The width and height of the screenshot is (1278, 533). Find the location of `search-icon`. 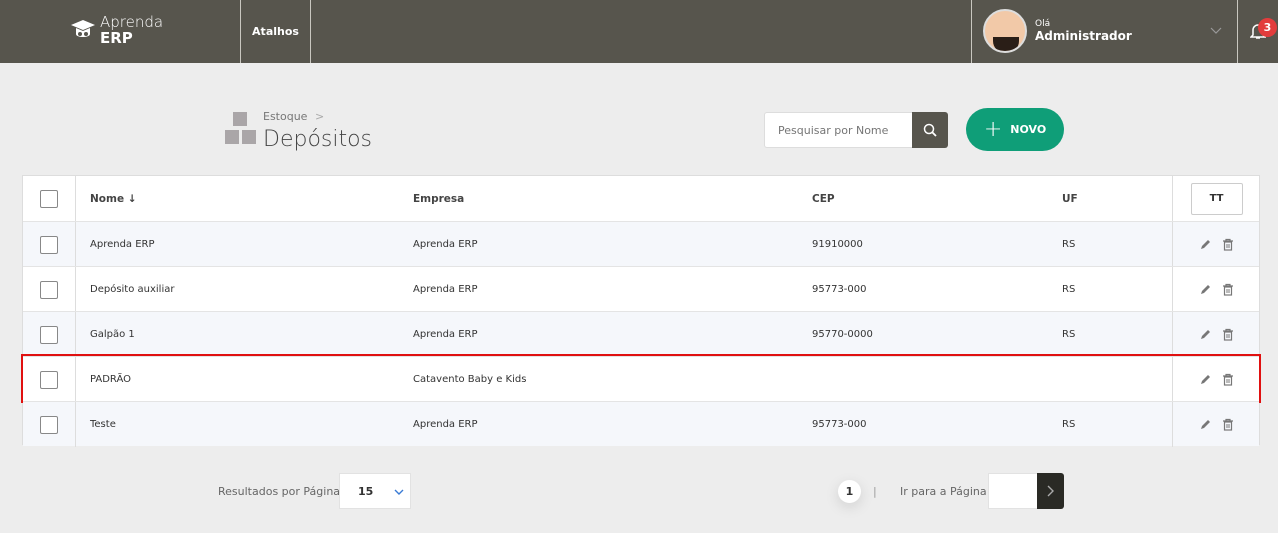

search-icon is located at coordinates (930, 130).